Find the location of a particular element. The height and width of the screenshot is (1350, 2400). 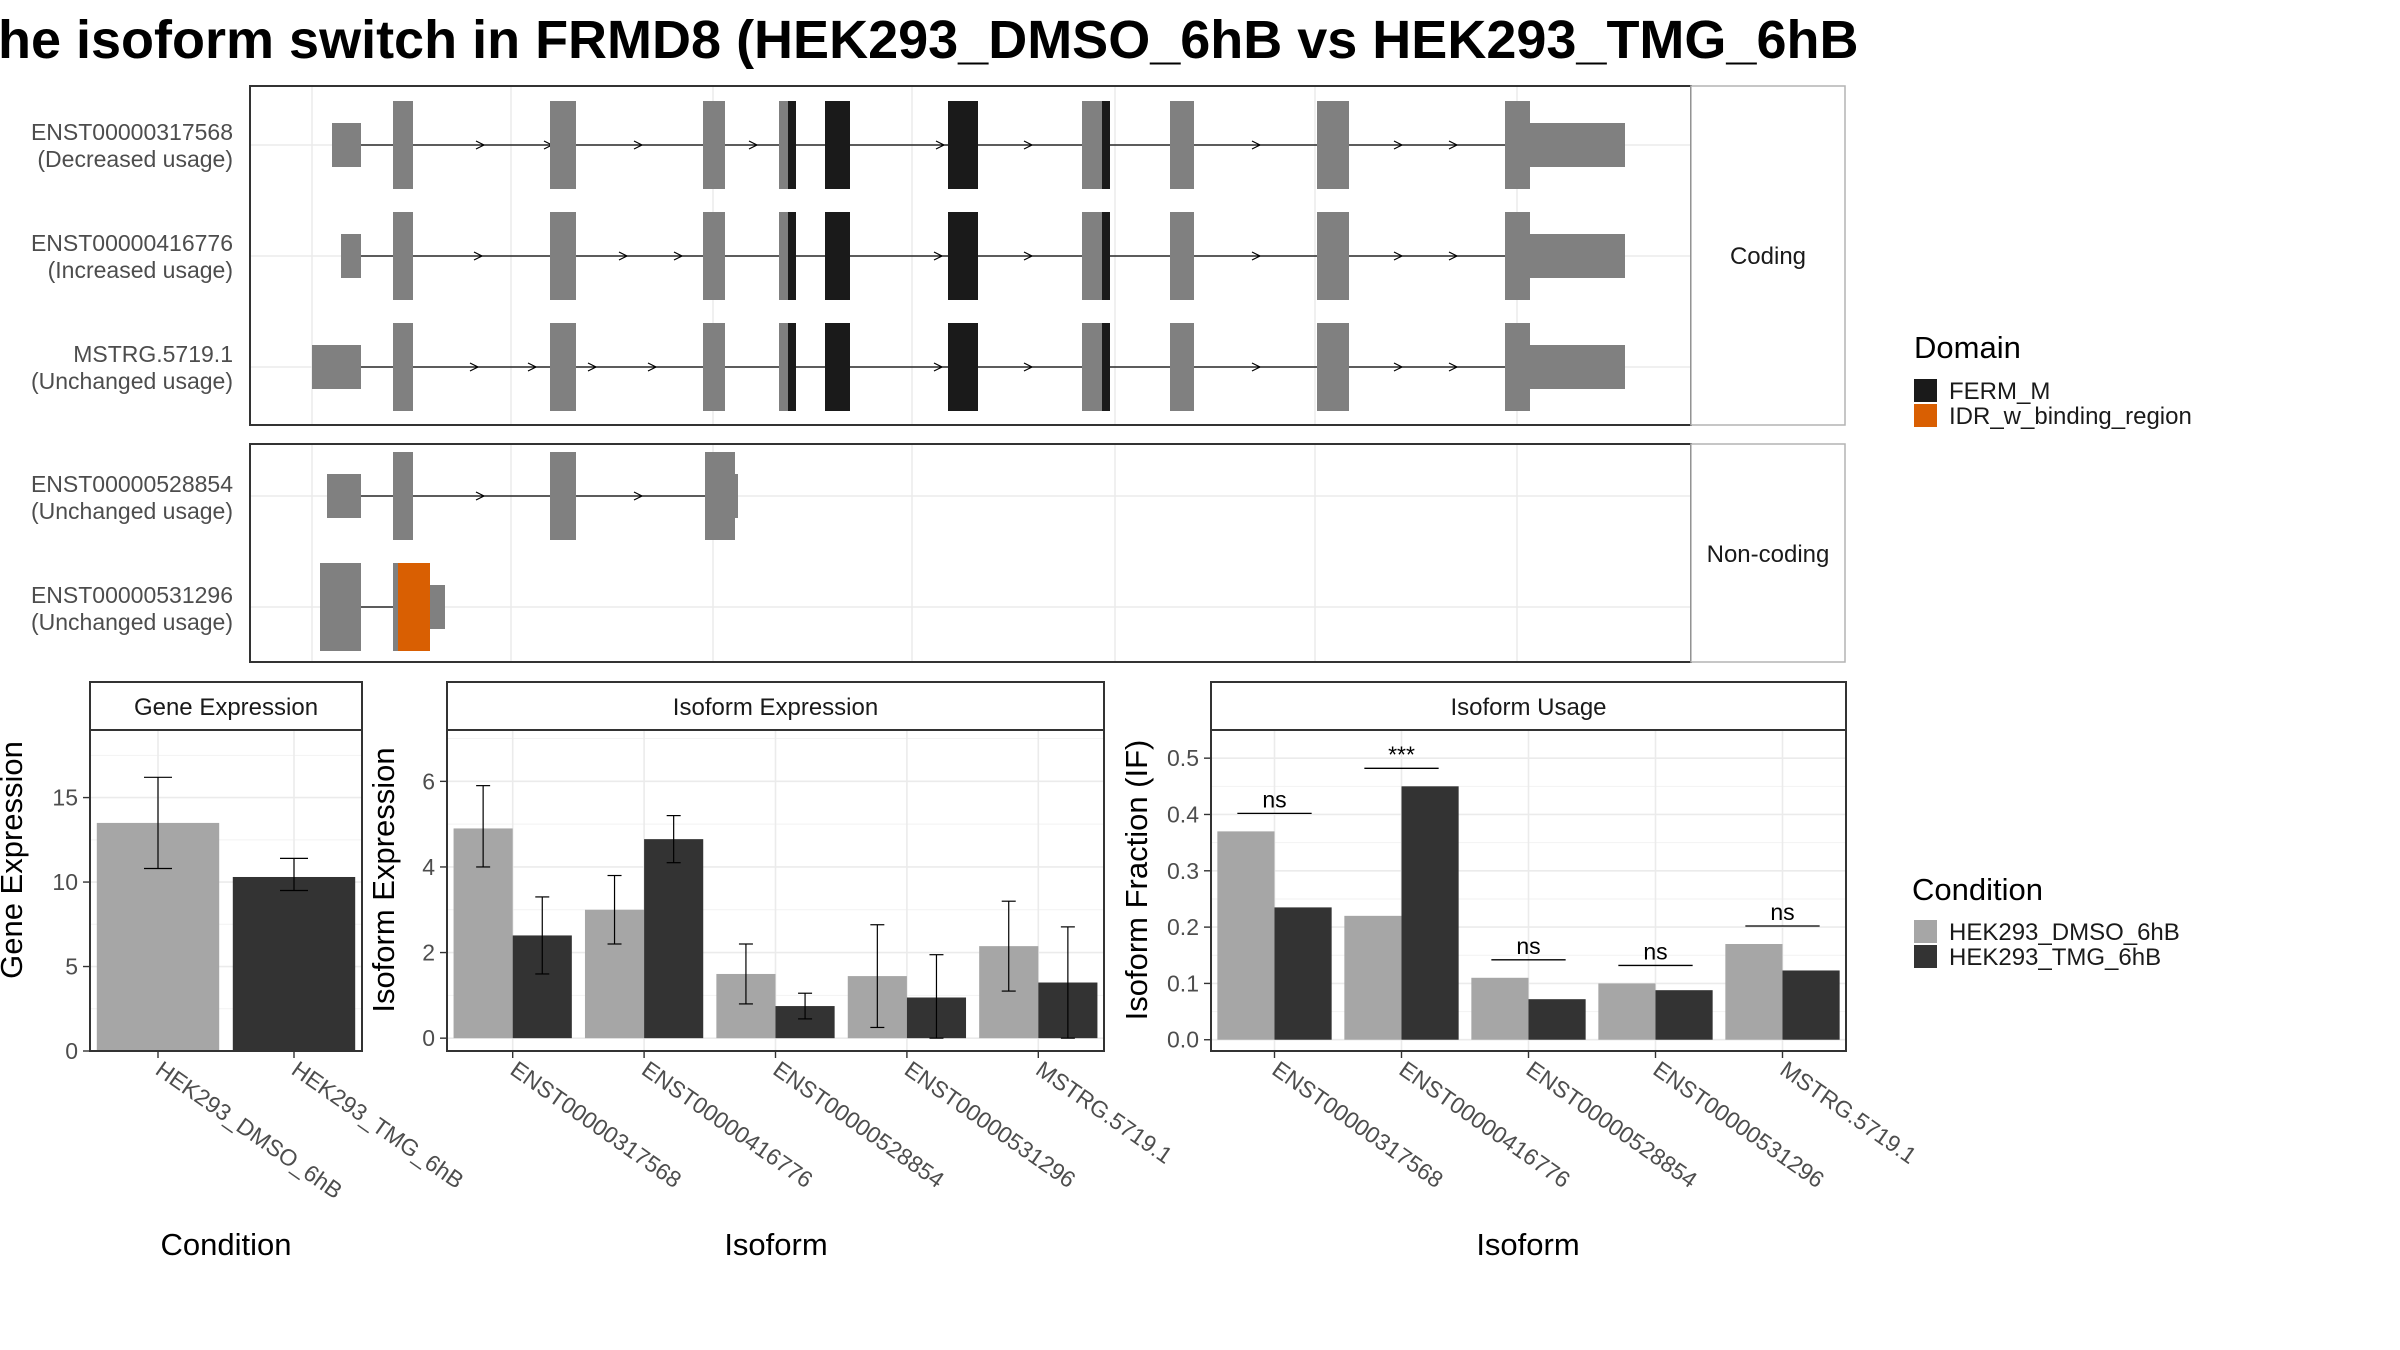

y-tick-label: 0 is located at coordinates (71, 1051).